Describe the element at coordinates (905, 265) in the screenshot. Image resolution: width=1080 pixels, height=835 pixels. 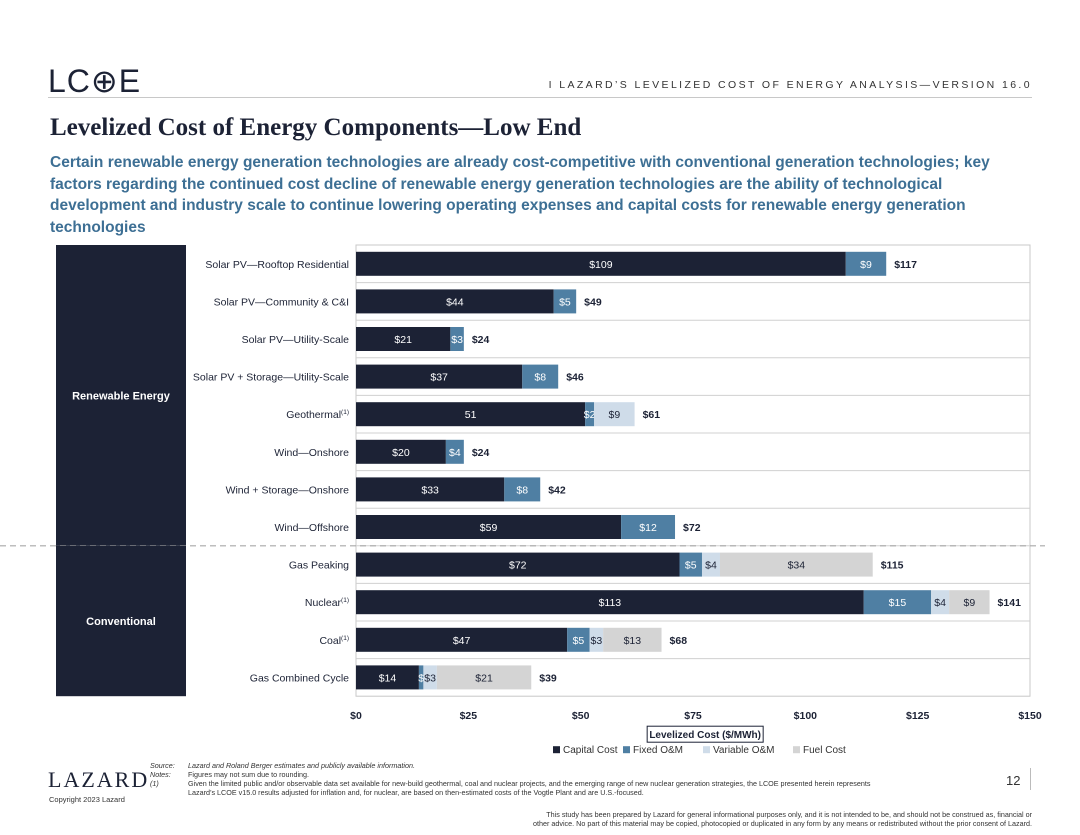
I see `bar-total-label: $117` at that location.